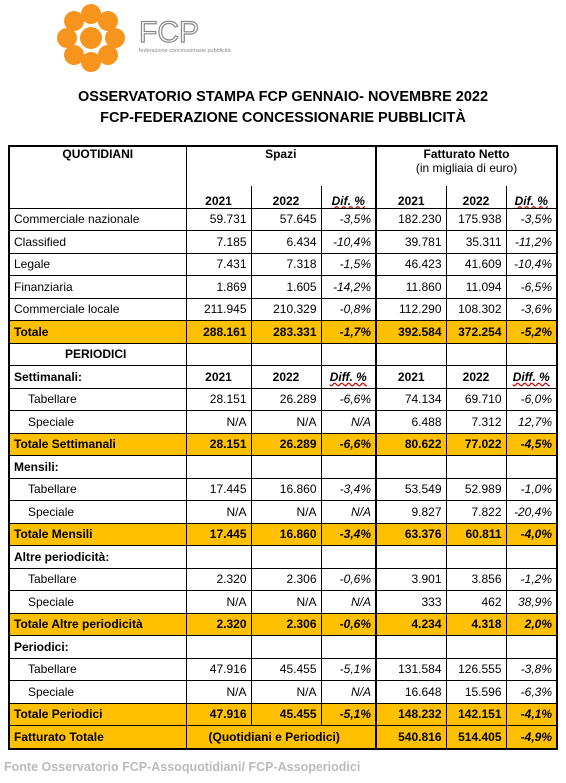  What do you see at coordinates (531, 512) in the screenshot?
I see `table-cell: -20,4%` at bounding box center [531, 512].